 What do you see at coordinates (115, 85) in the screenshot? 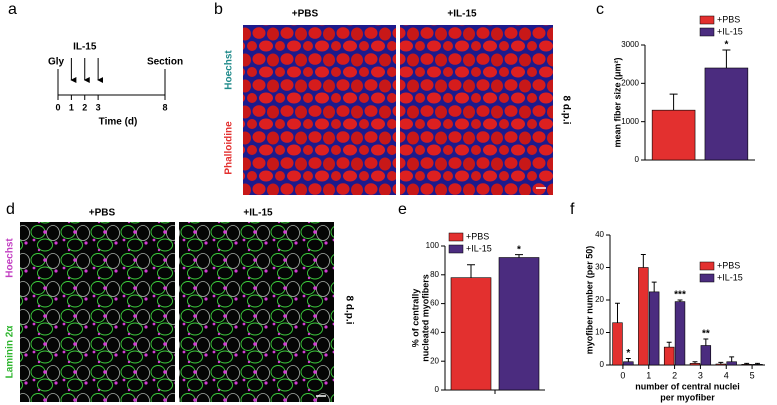
I see `timeline: 0 1 2 3 8 IL-15 Gly Section Time (d)` at bounding box center [115, 85].